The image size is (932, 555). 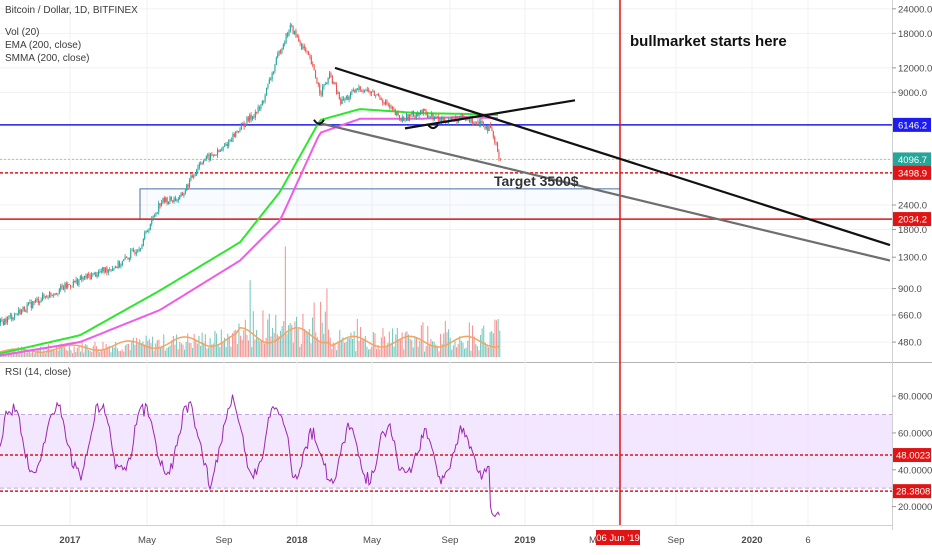 I want to click on rsi-tick-label: 60.0000, so click(x=915, y=433).